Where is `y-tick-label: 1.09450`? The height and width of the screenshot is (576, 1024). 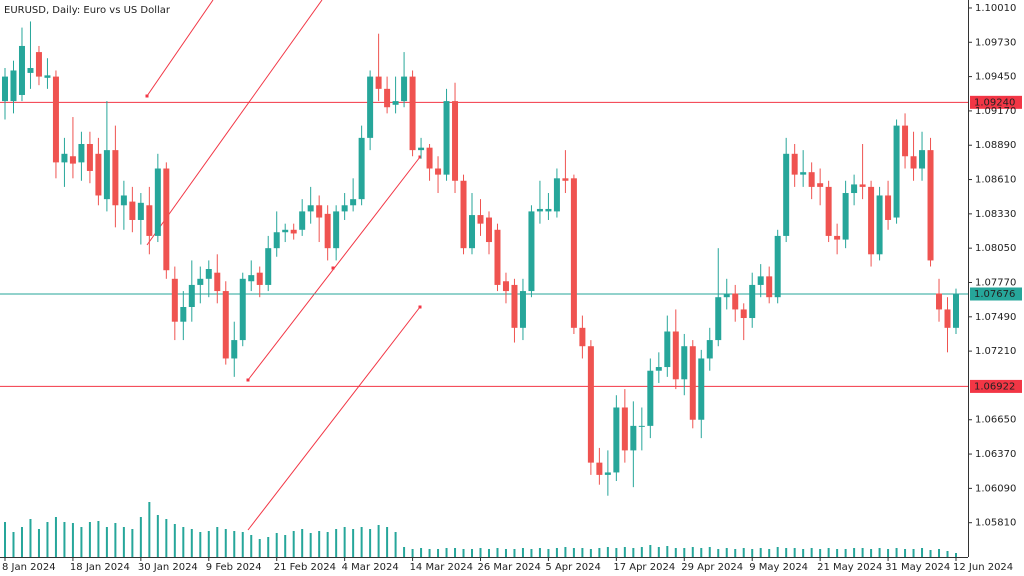 y-tick-label: 1.09450 is located at coordinates (995, 77).